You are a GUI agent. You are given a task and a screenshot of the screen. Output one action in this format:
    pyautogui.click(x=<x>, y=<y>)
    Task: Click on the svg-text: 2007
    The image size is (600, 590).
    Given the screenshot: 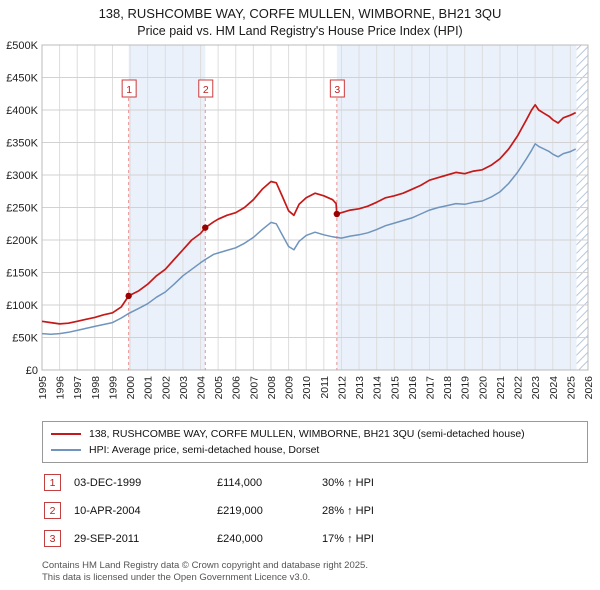 What is the action you would take?
    pyautogui.click(x=254, y=388)
    